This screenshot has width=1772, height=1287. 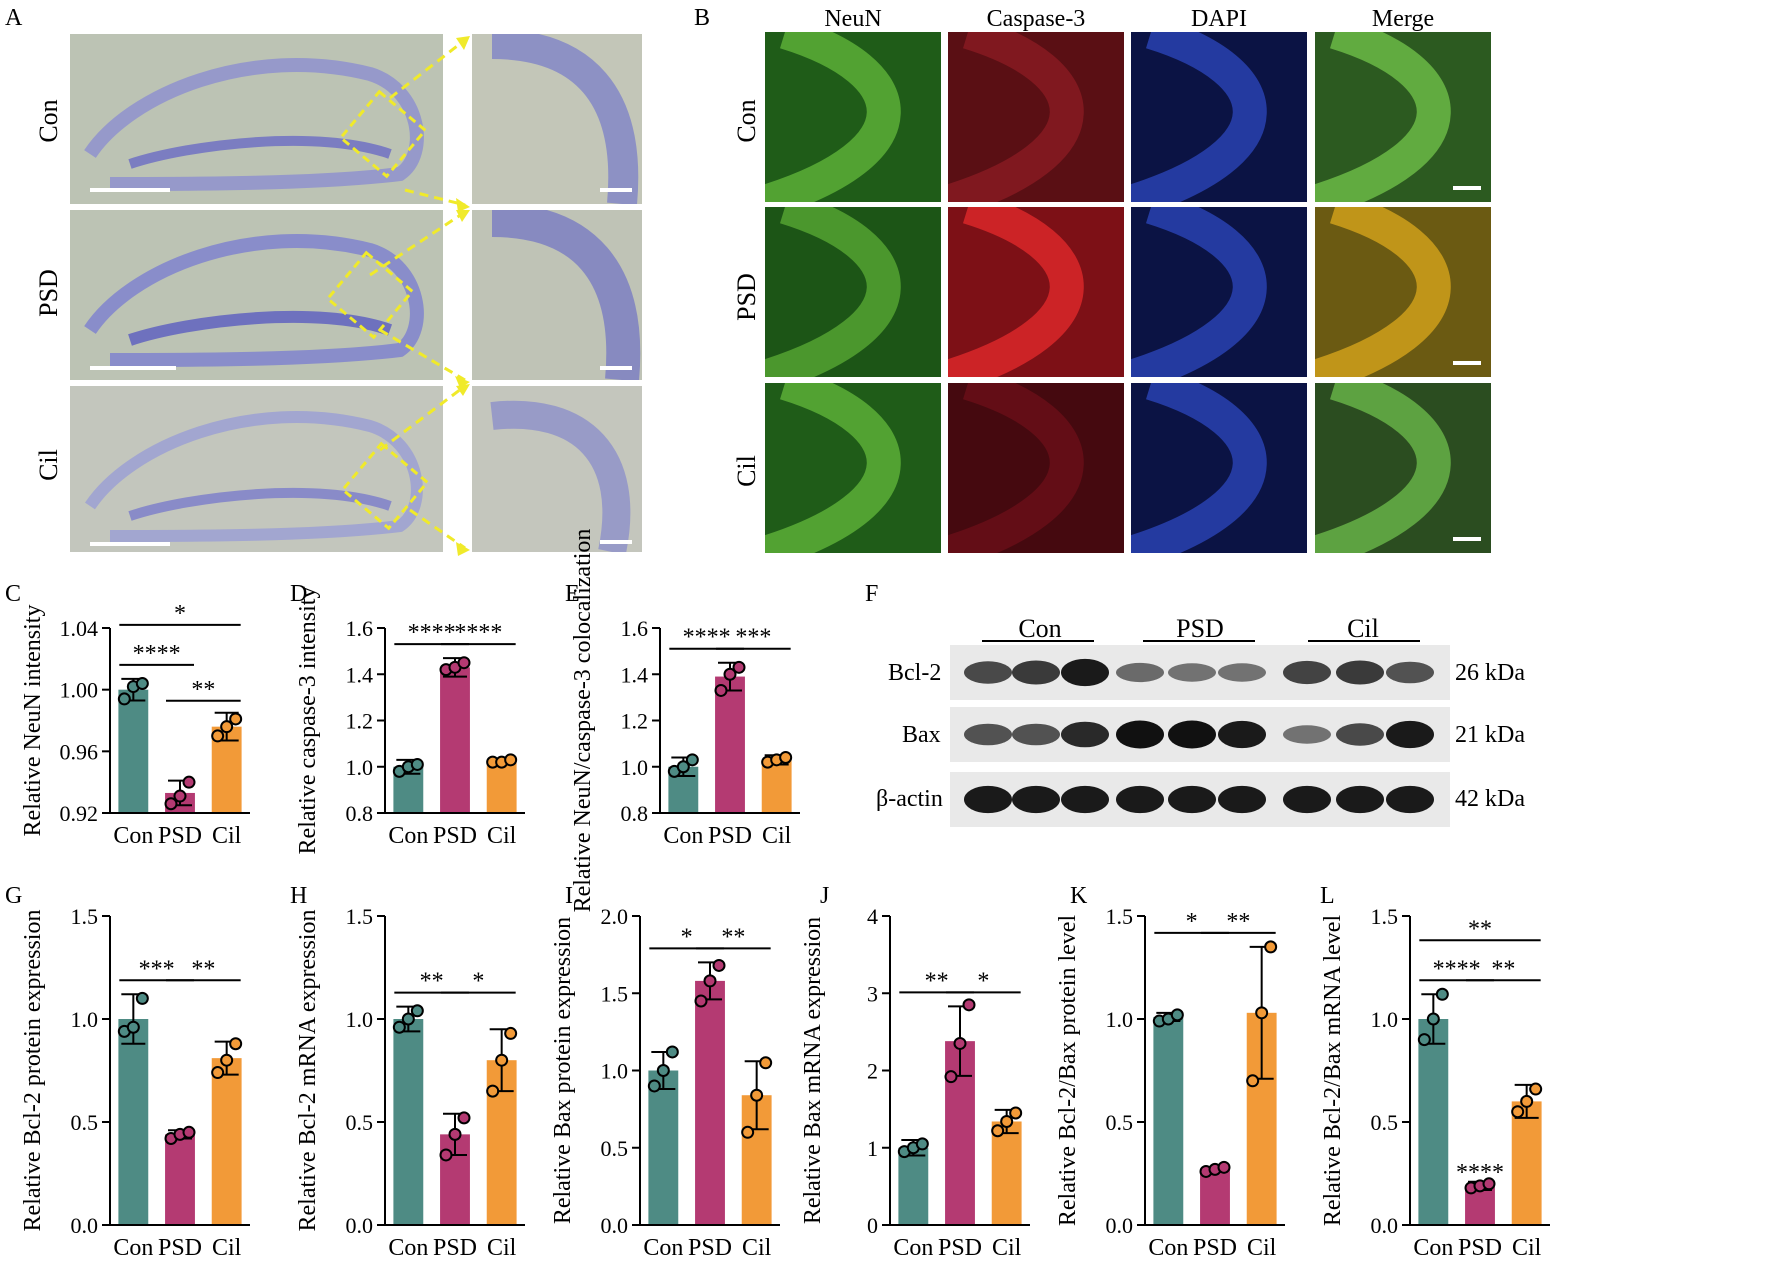 I want to click on fluorescence-psd-dapi, so click(x=1219, y=292).